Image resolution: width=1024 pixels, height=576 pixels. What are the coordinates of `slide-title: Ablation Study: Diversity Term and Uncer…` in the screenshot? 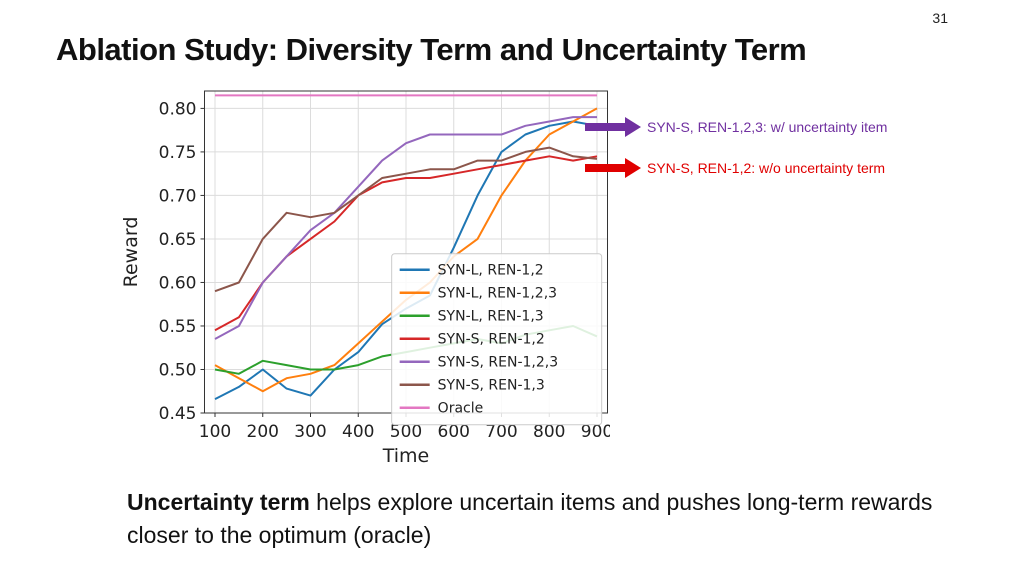 It's located at (431, 49).